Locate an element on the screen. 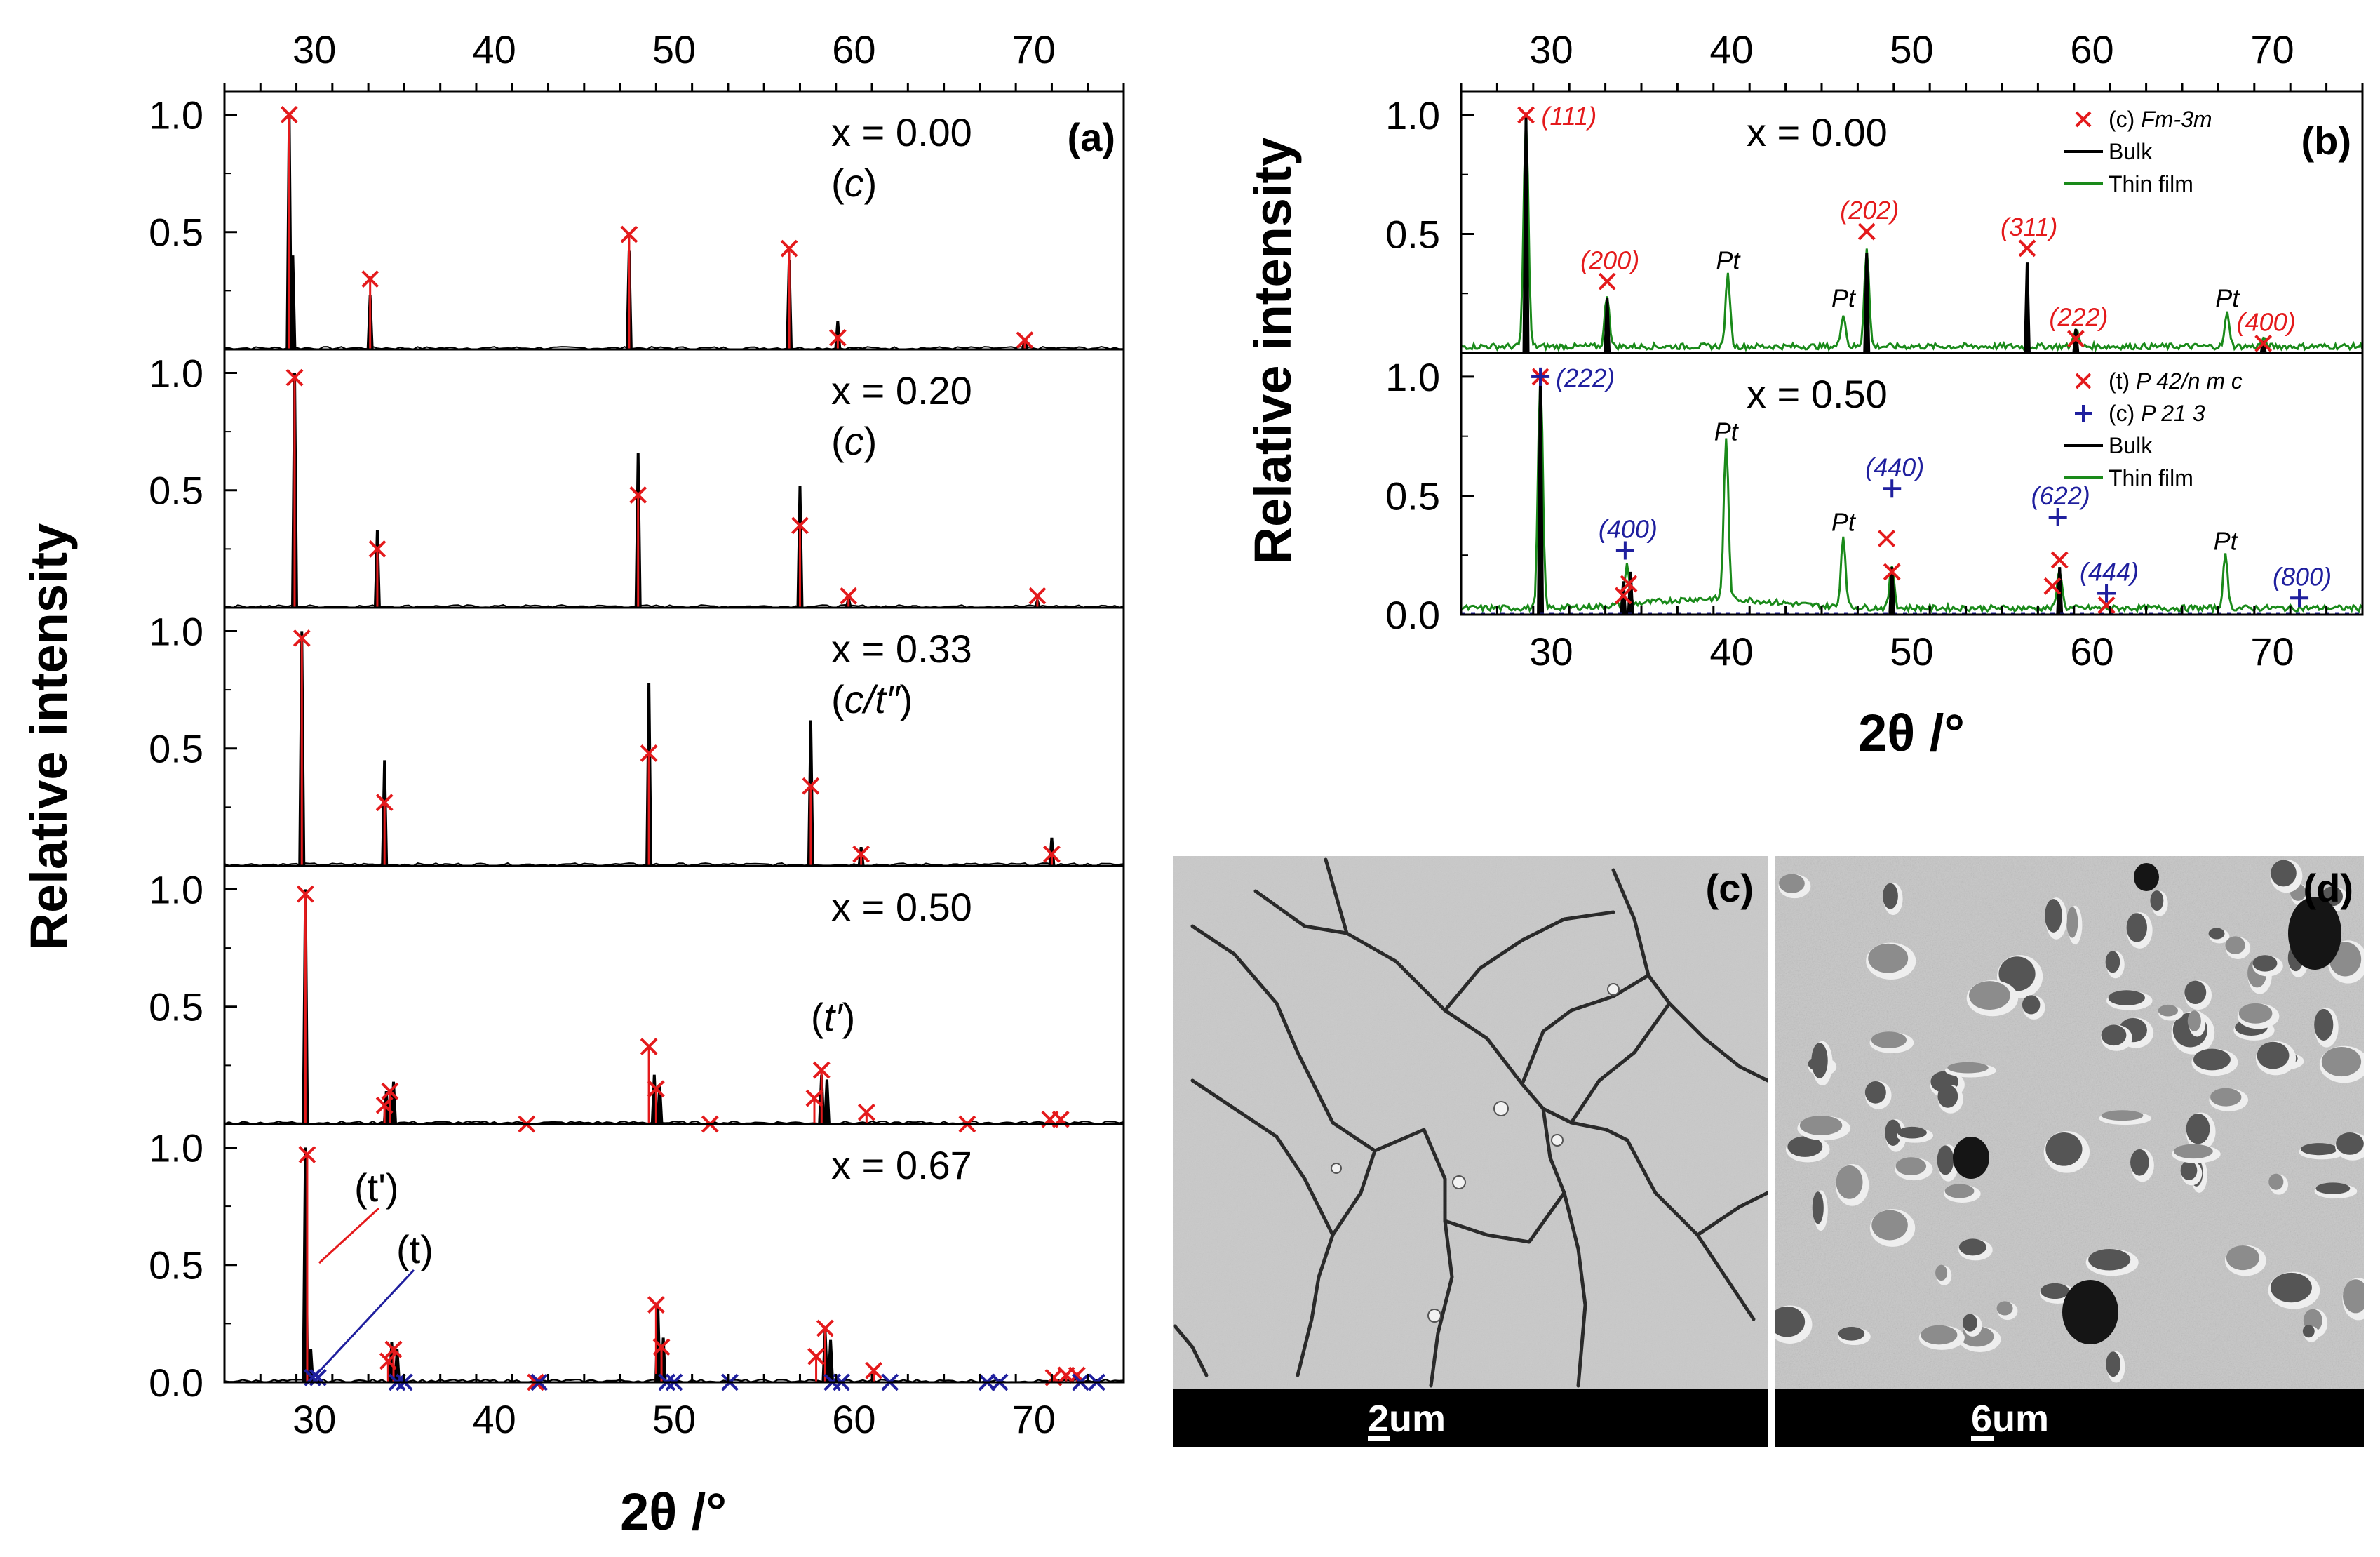 The image size is (2380, 1557). chart-a-panel-3-bulk-baseline is located at coordinates (674, 1122).